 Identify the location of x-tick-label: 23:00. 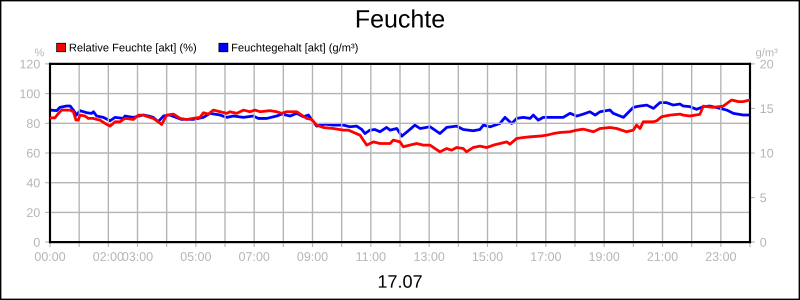
(721, 257).